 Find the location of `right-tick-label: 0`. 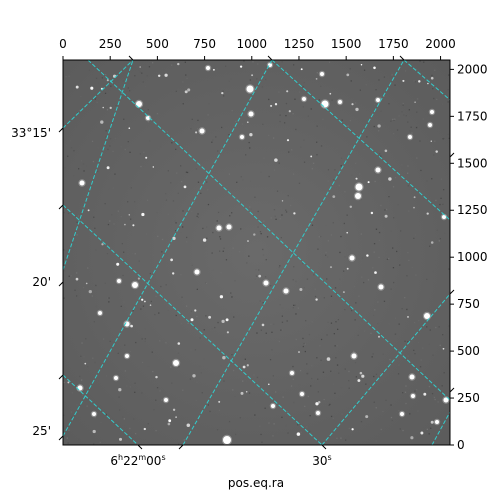

right-tick-label: 0 is located at coordinates (461, 445).